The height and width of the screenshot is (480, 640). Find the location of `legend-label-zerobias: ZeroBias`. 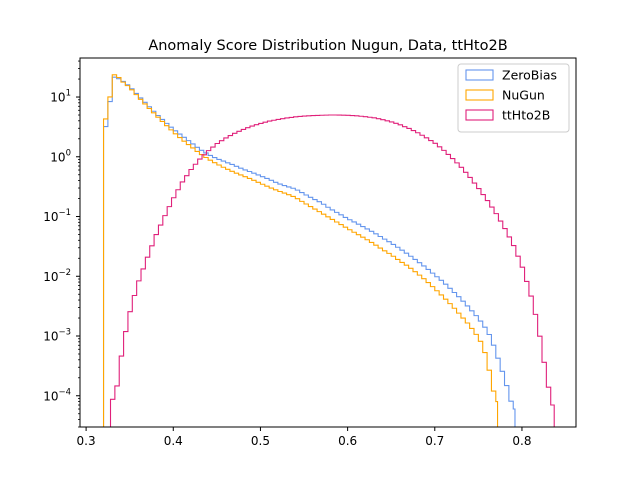

legend-label-zerobias: ZeroBias is located at coordinates (529, 75).